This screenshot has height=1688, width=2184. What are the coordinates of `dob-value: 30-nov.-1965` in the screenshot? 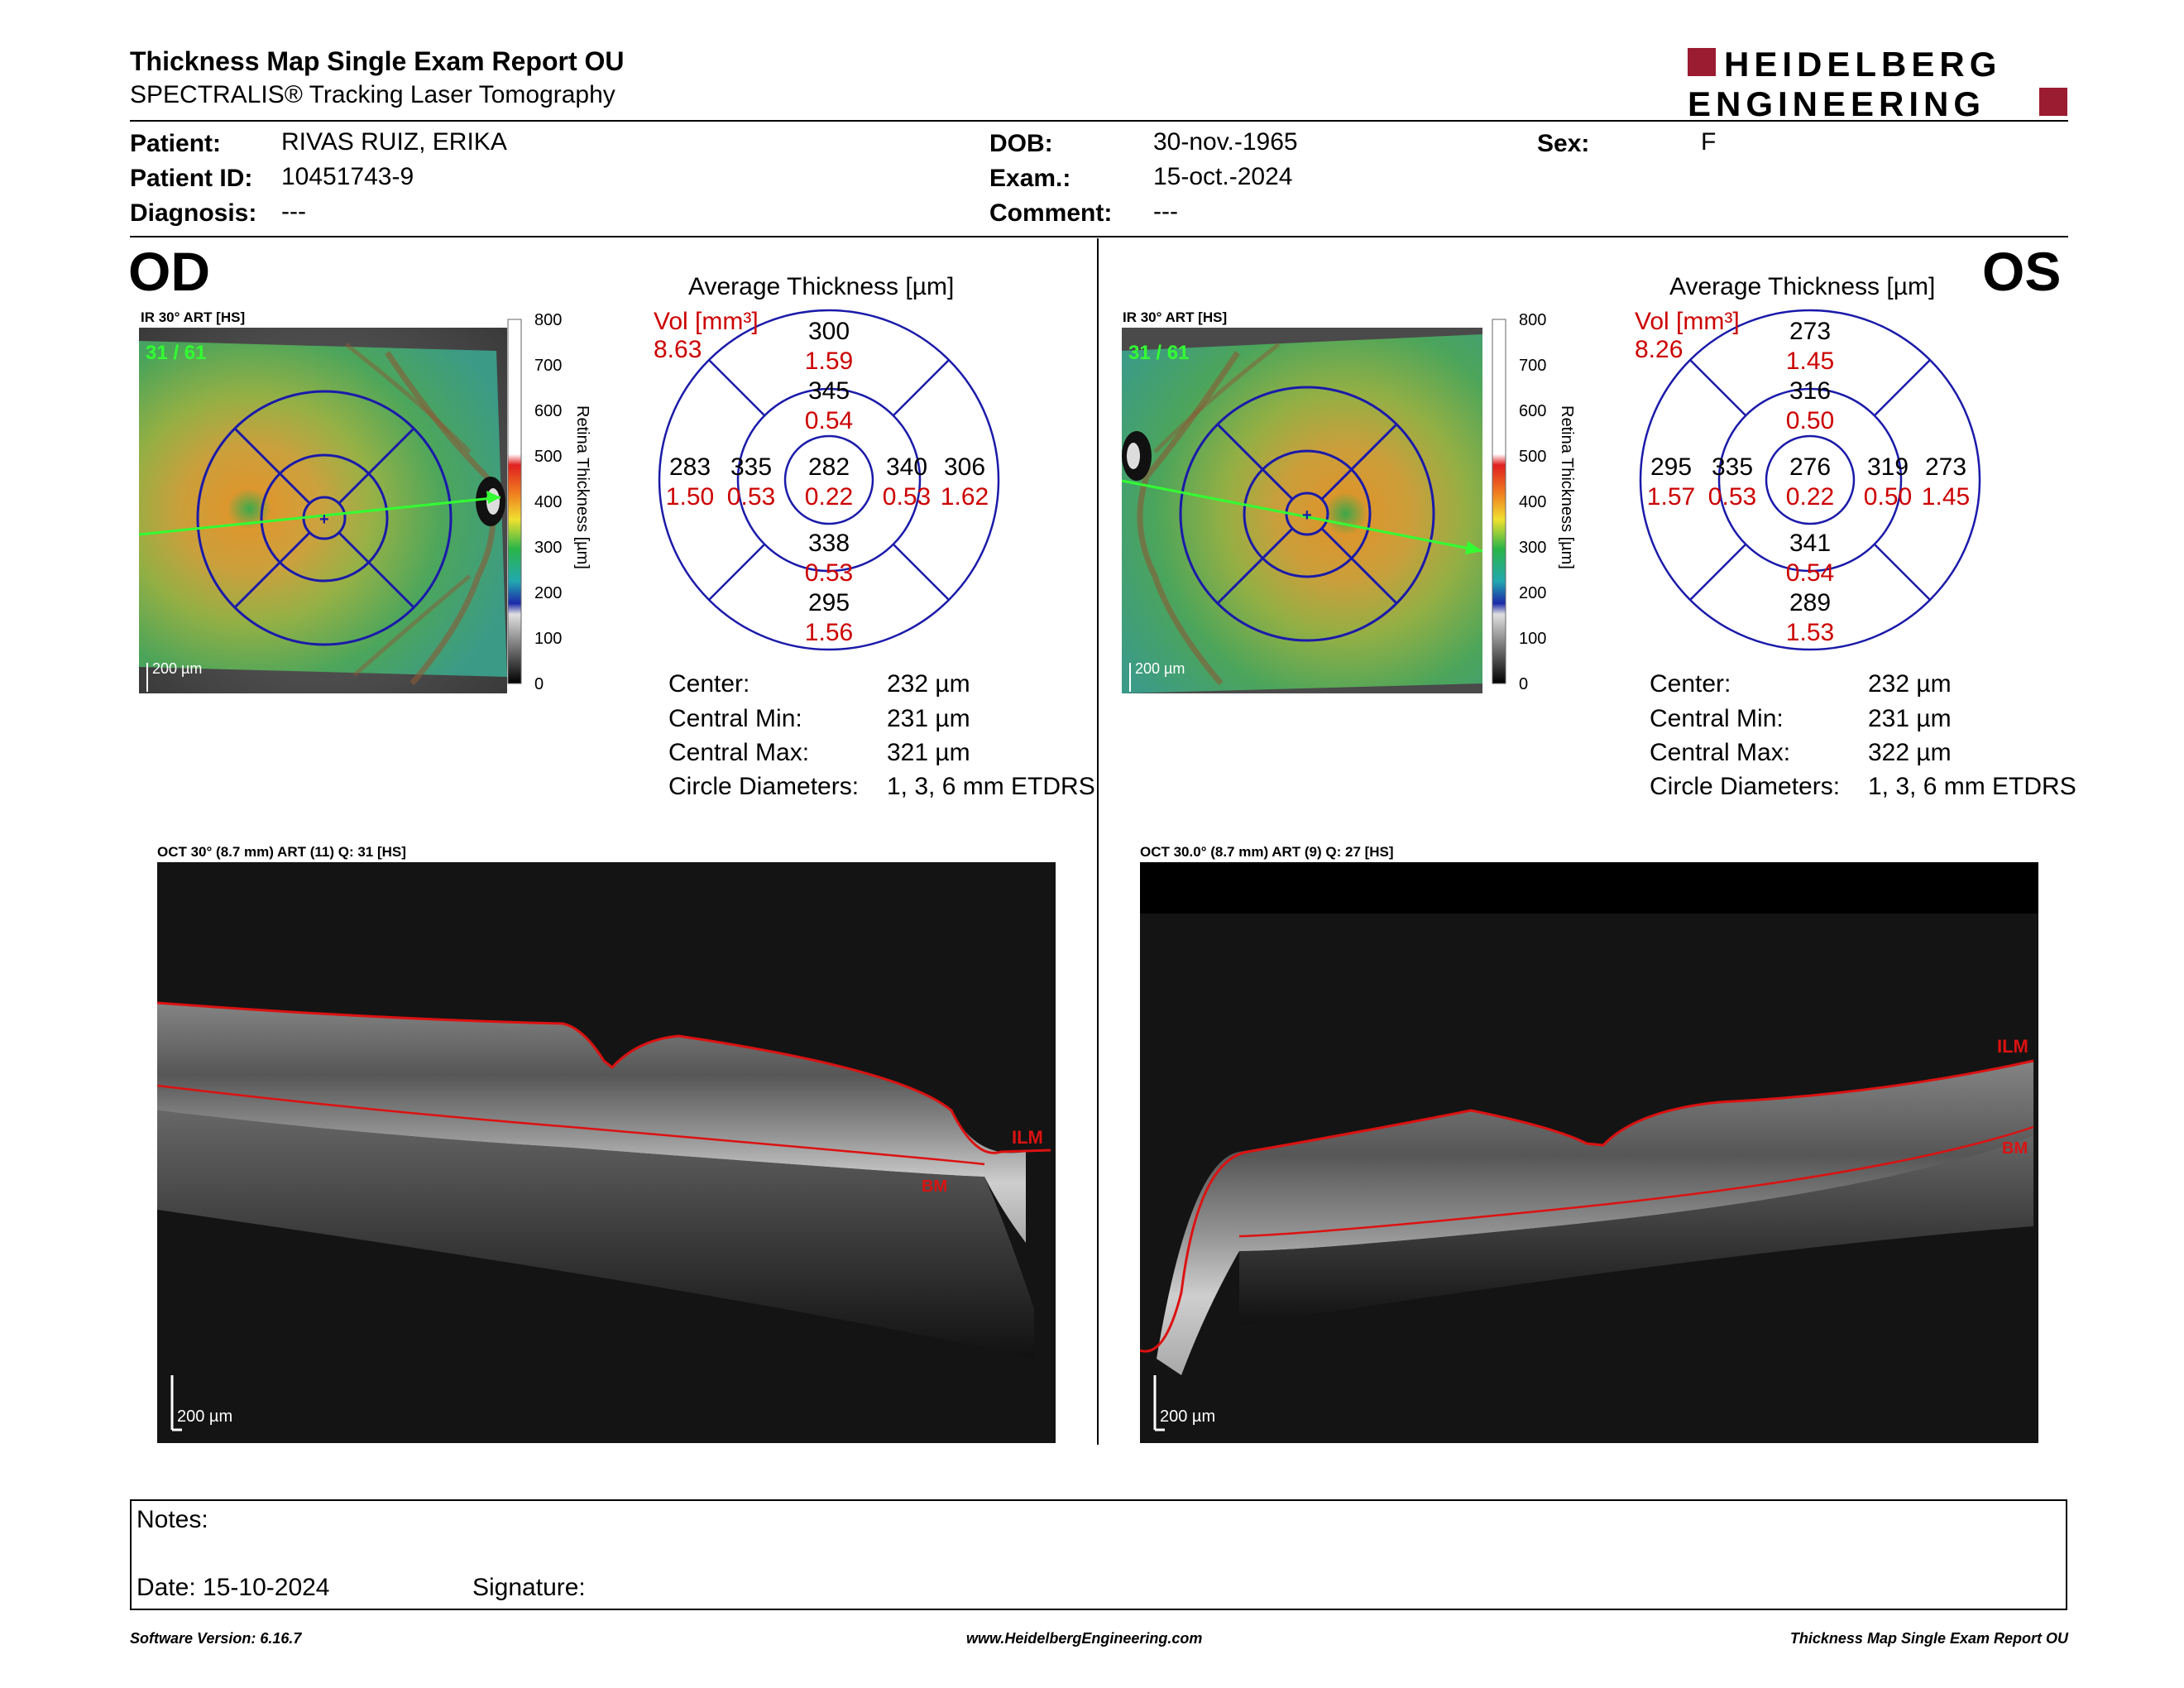 It's located at (1225, 142).